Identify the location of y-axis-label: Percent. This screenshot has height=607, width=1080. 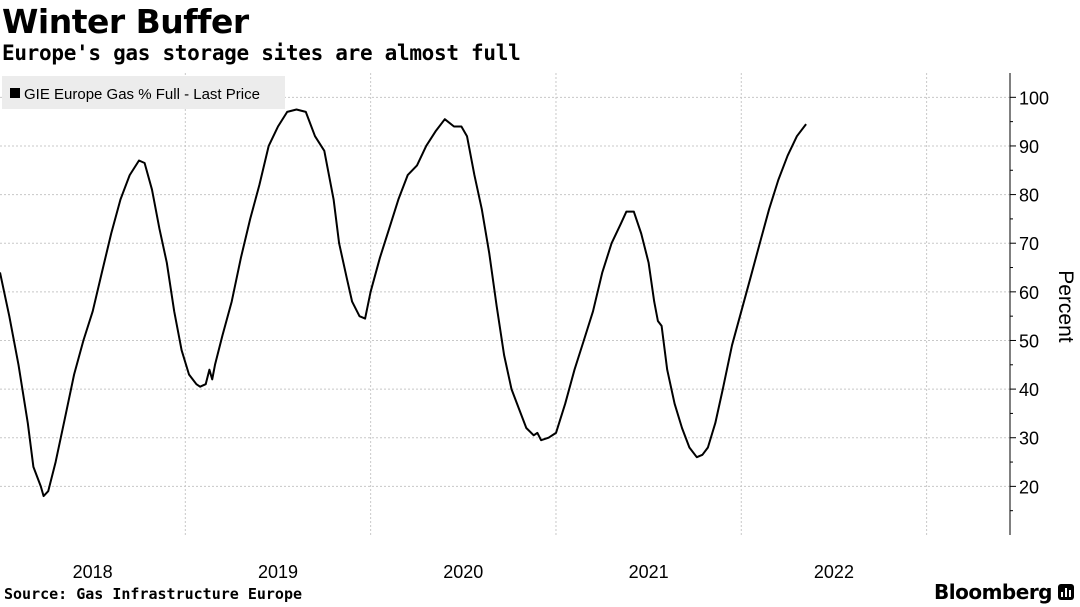
(1065, 306).